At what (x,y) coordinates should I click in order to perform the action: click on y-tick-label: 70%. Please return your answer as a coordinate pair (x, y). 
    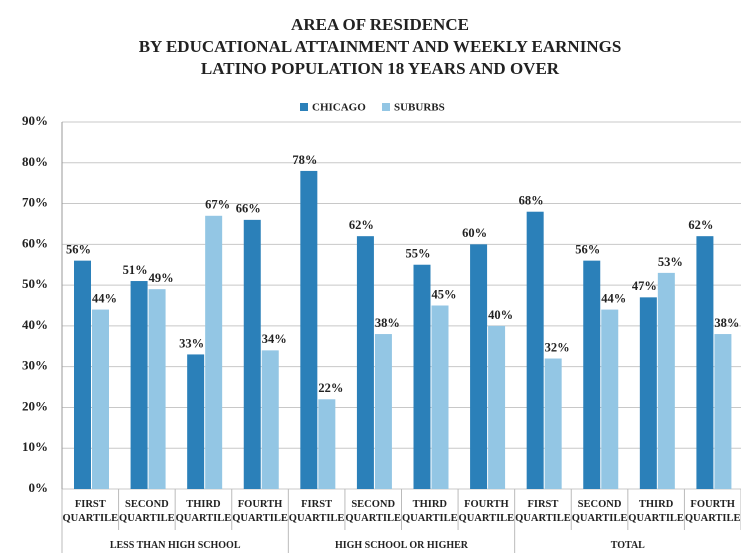
    Looking at the image, I should click on (35, 202).